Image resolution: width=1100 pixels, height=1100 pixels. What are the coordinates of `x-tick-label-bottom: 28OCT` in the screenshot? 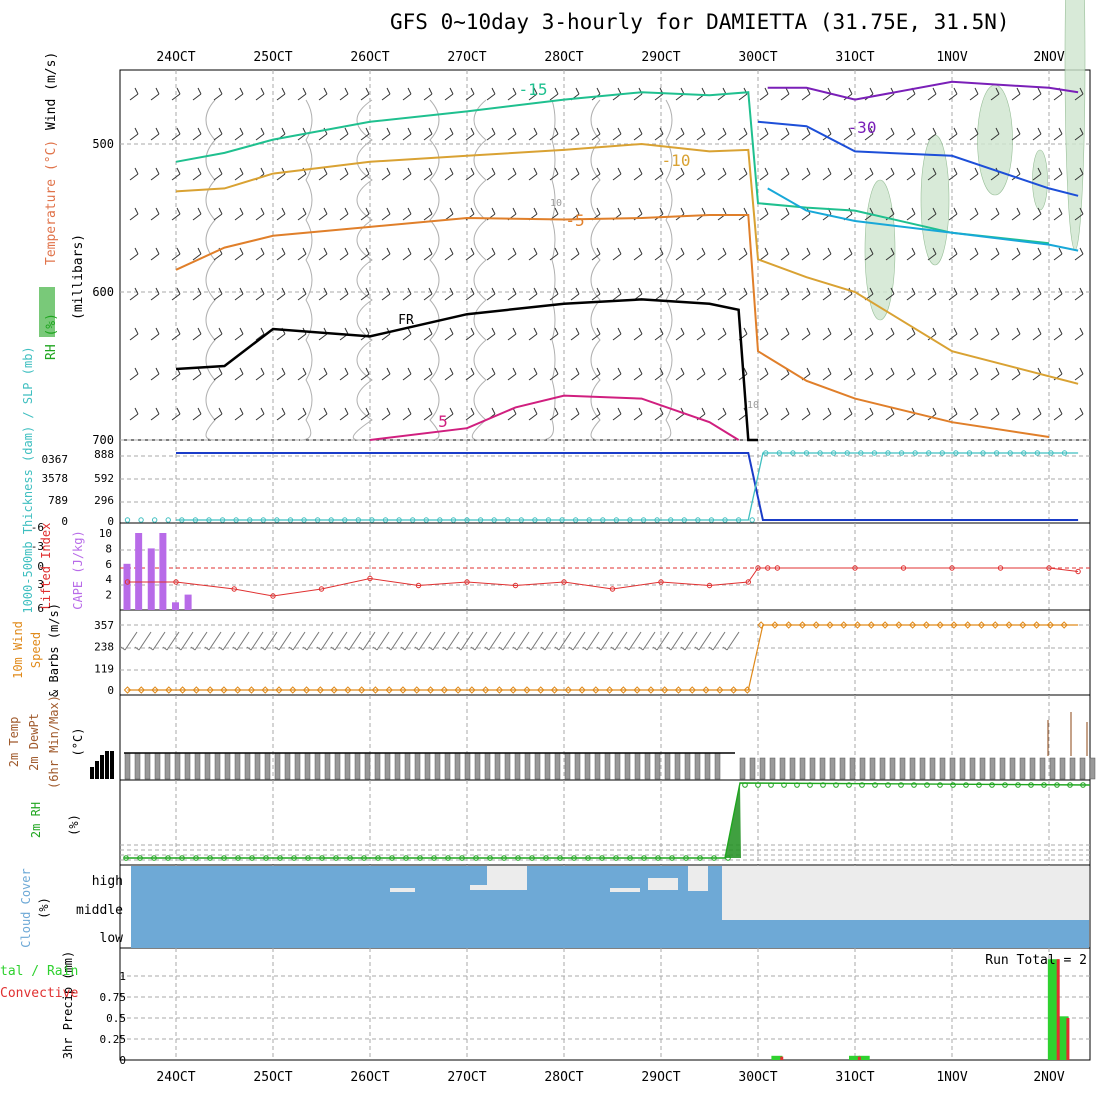 It's located at (563, 1077).